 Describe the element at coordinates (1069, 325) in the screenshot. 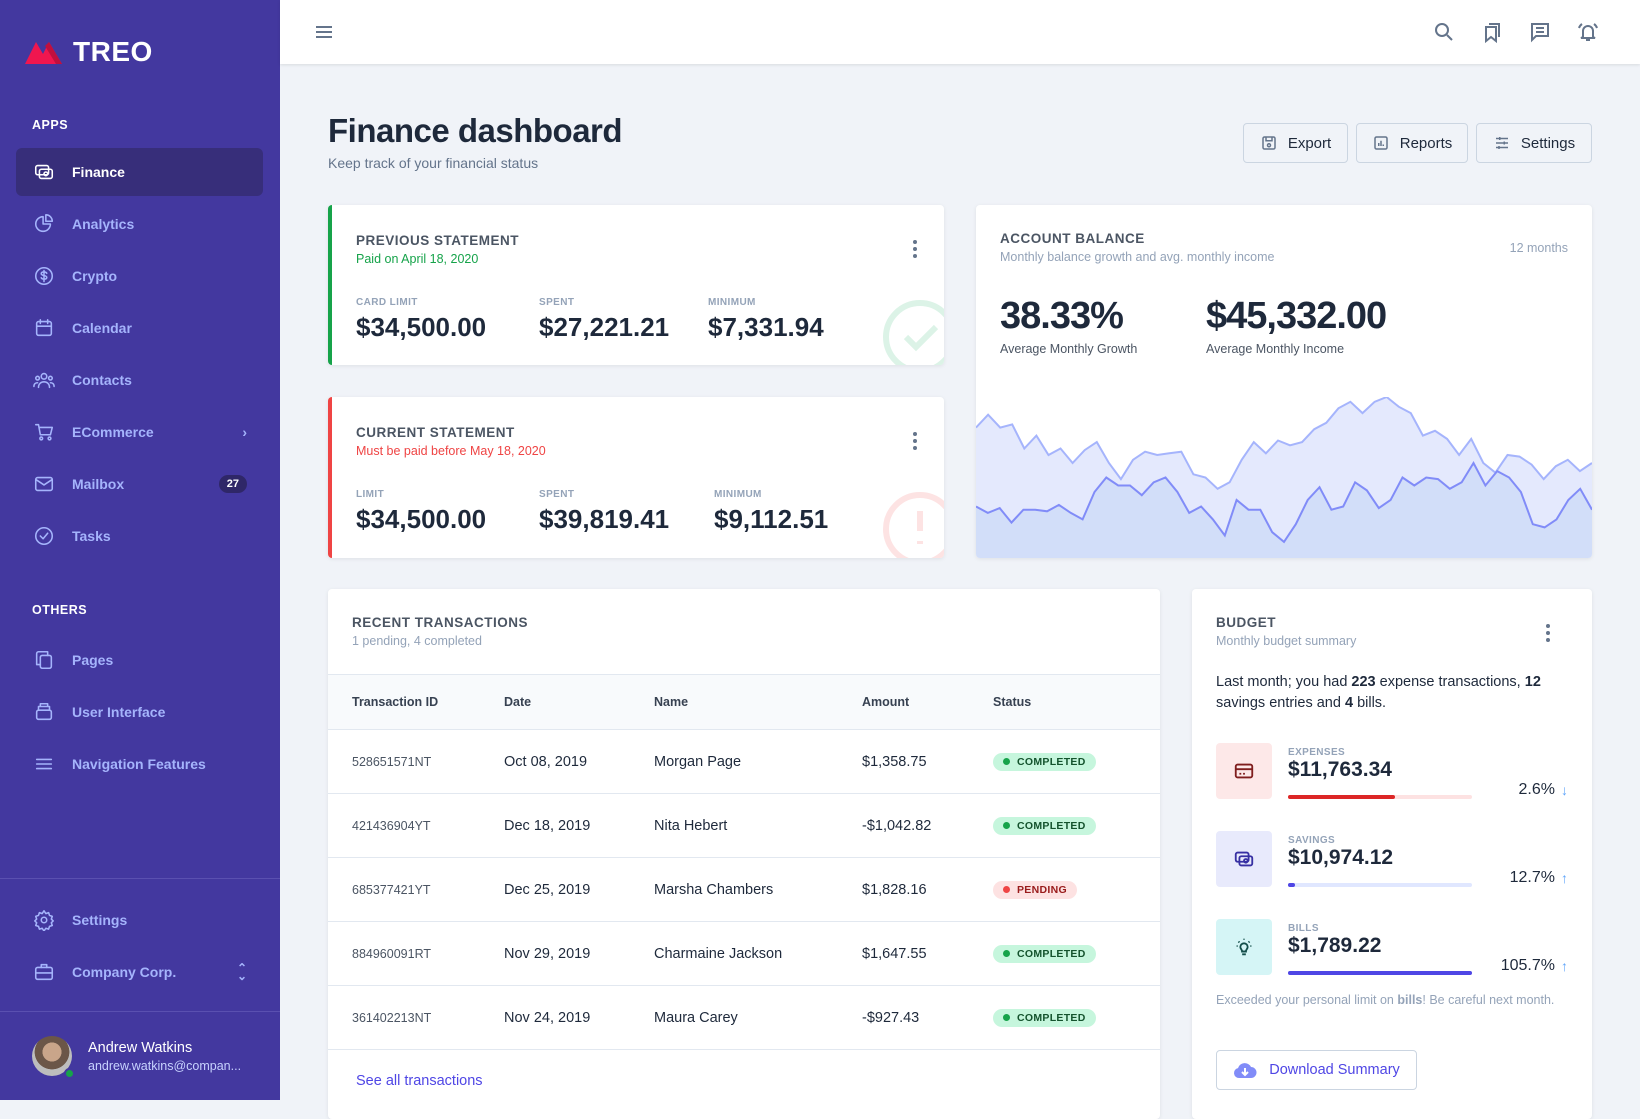

I see `growth-stat: 38.33% Average Monthly Growth` at that location.